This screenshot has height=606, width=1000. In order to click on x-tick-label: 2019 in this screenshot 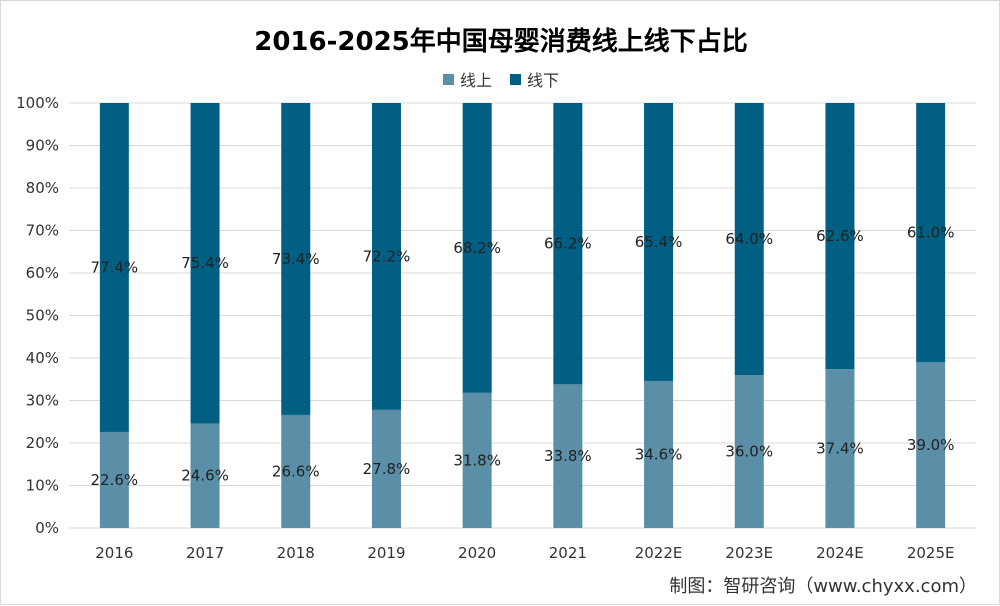, I will do `click(386, 553)`.